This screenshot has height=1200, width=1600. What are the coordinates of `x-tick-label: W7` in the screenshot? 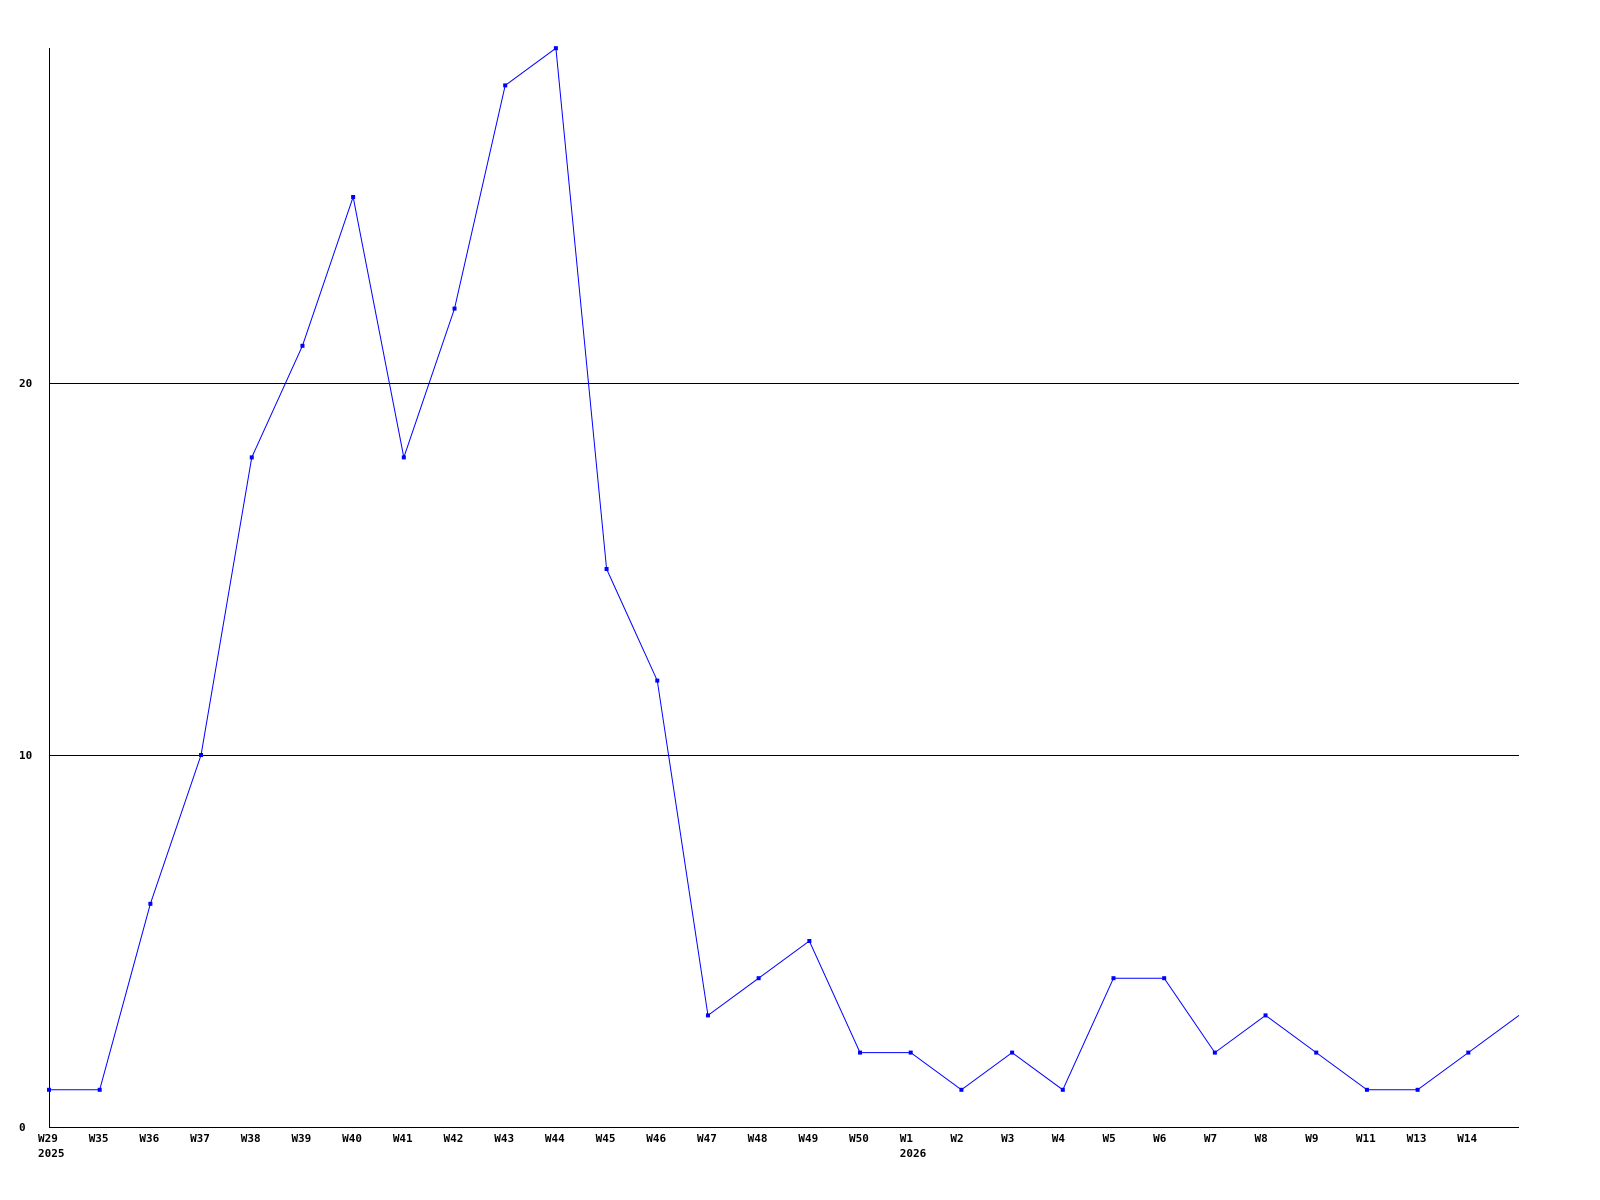 It's located at (1210, 1138).